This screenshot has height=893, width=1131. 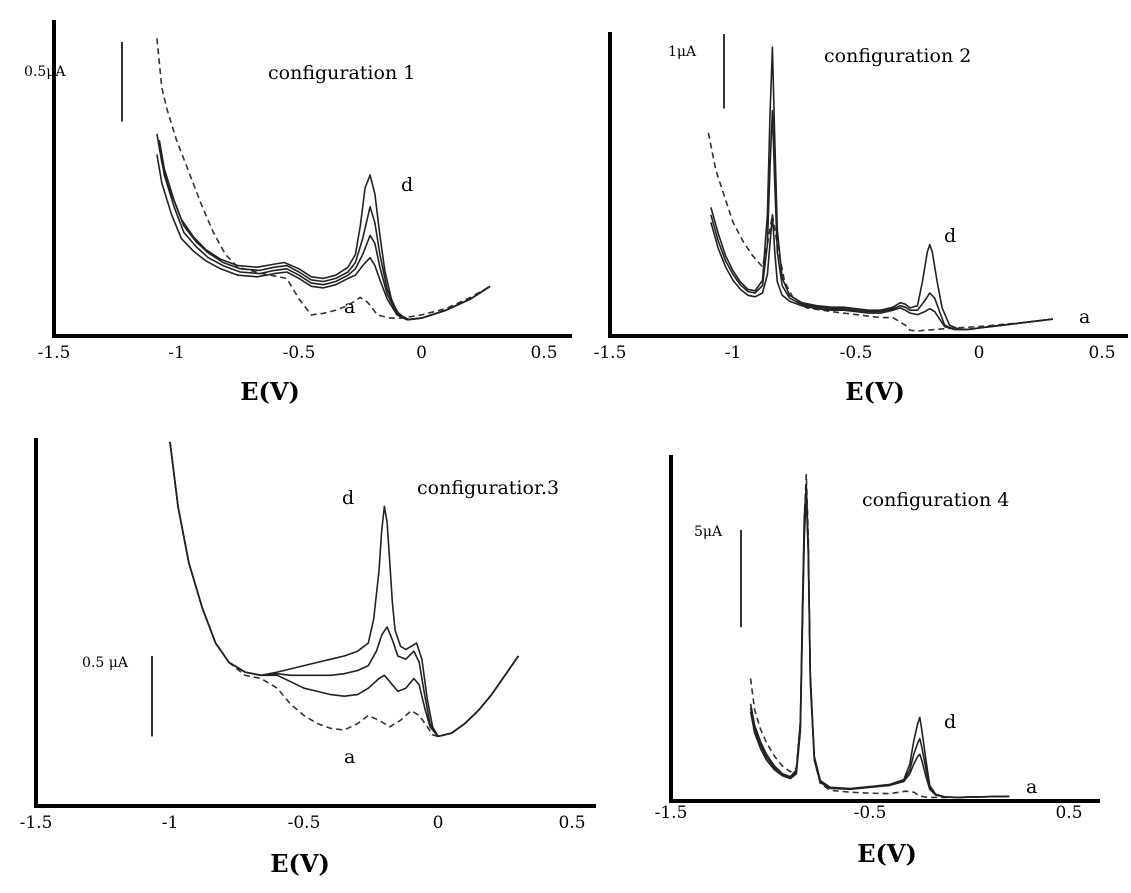 I want to click on scale-bar-label: 0.5μA, so click(x=45, y=72).